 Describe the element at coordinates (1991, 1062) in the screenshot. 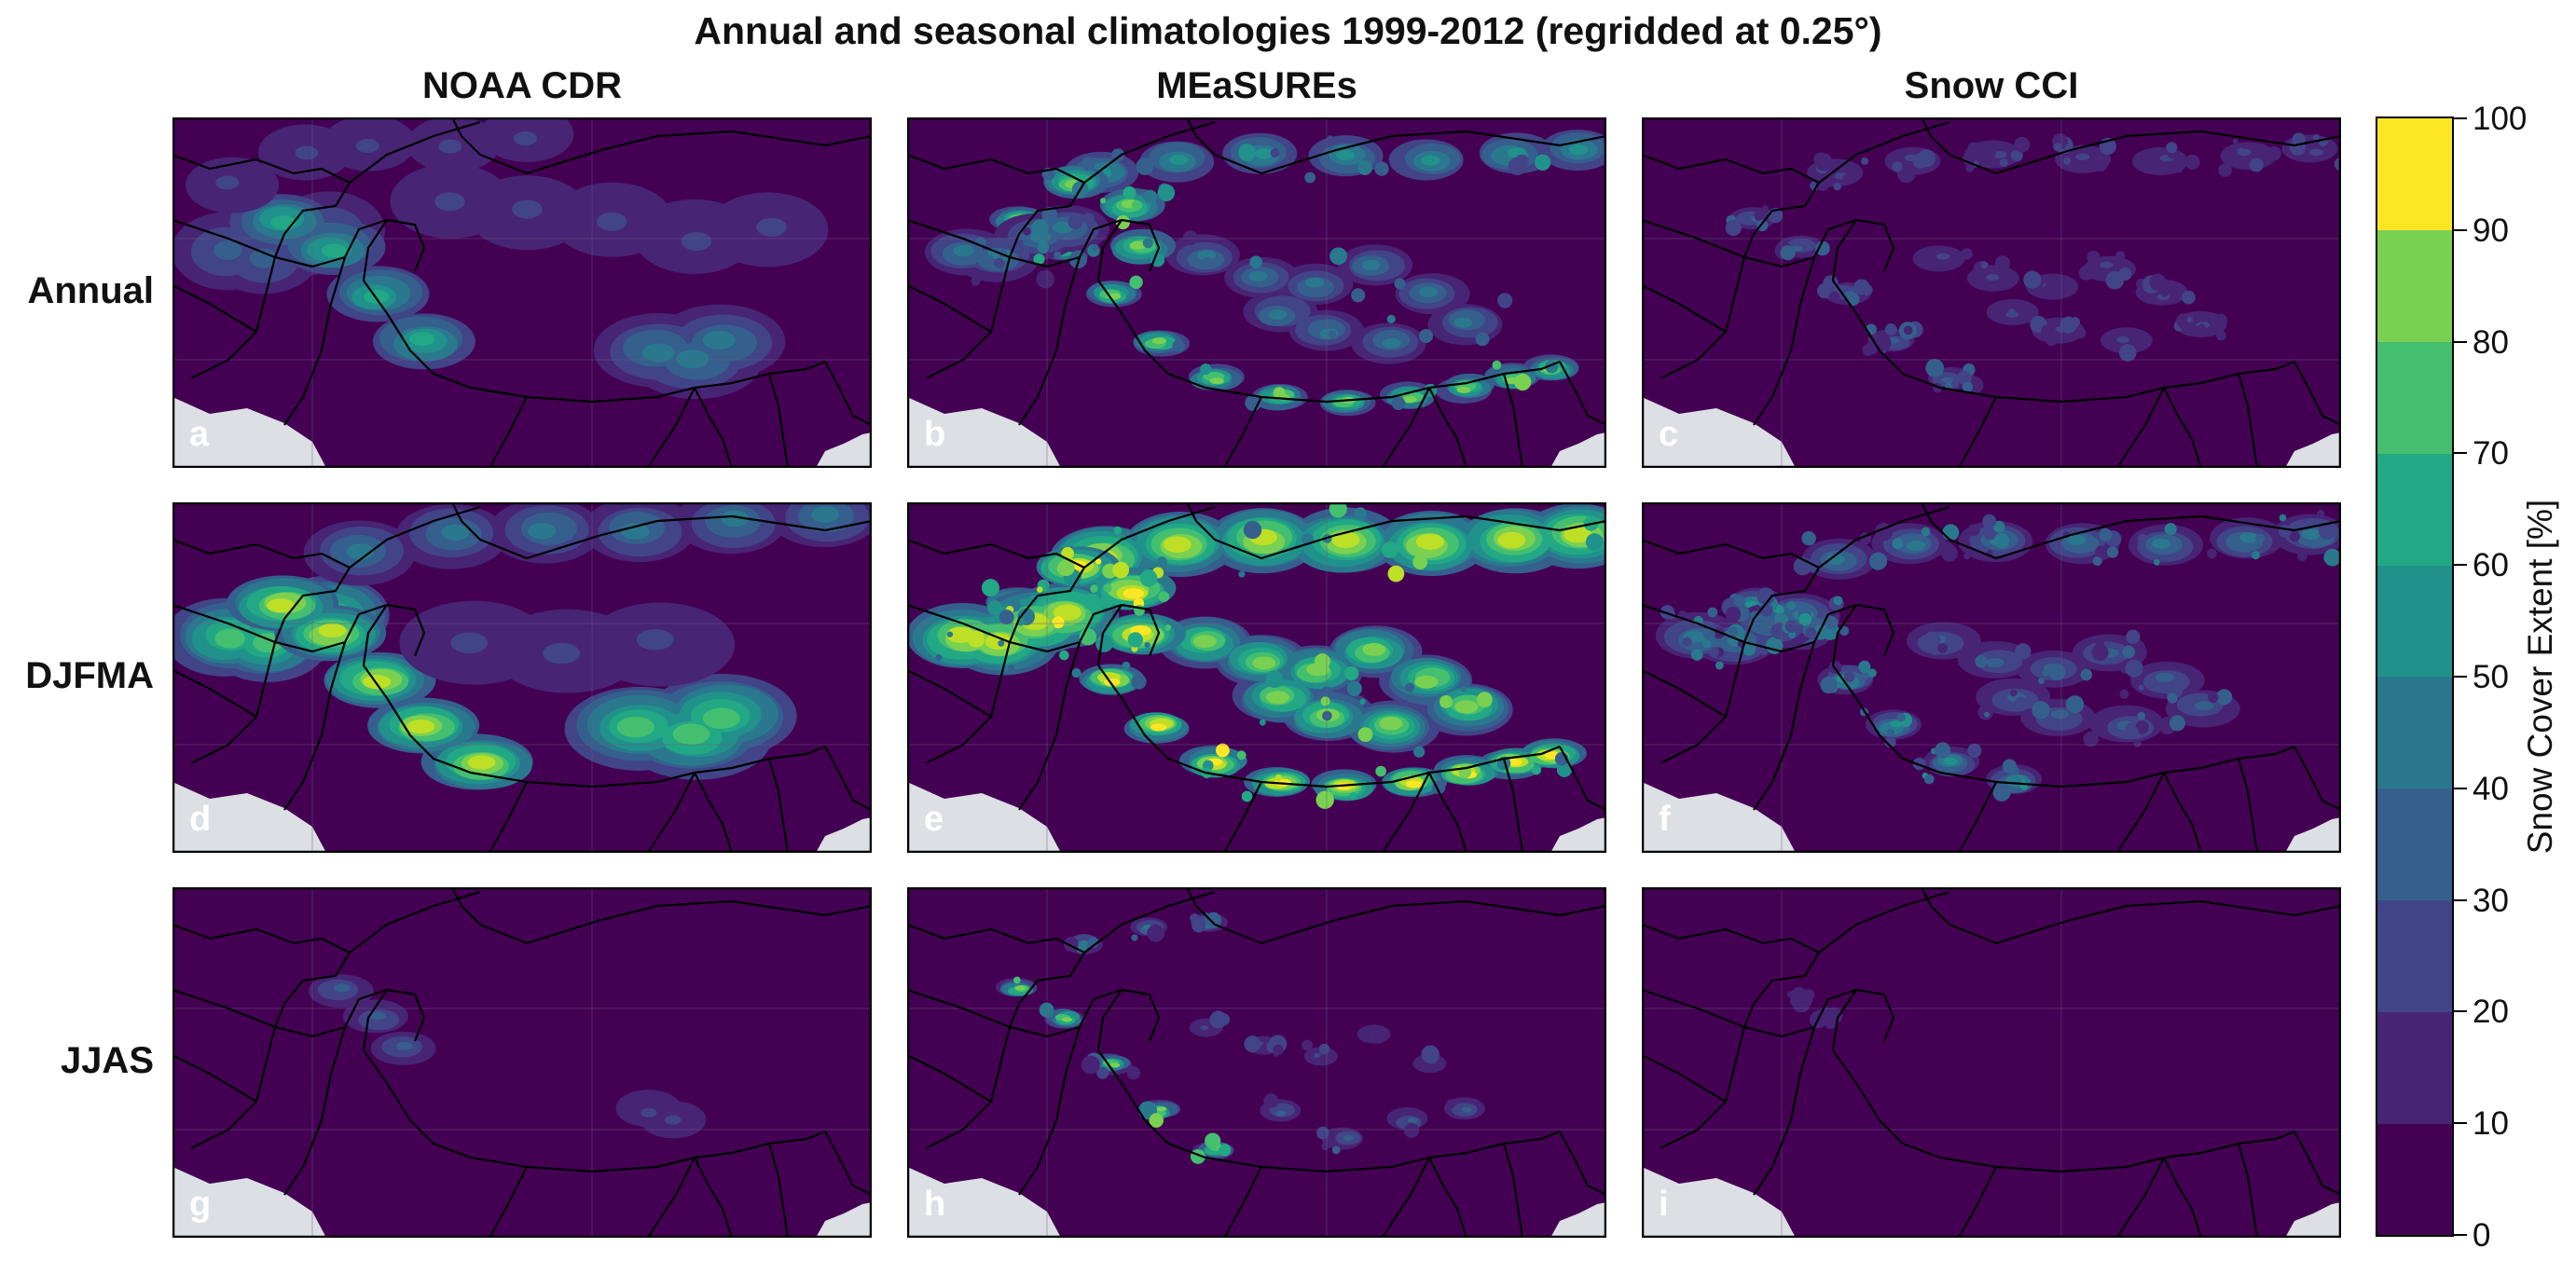

I see `land-background` at that location.